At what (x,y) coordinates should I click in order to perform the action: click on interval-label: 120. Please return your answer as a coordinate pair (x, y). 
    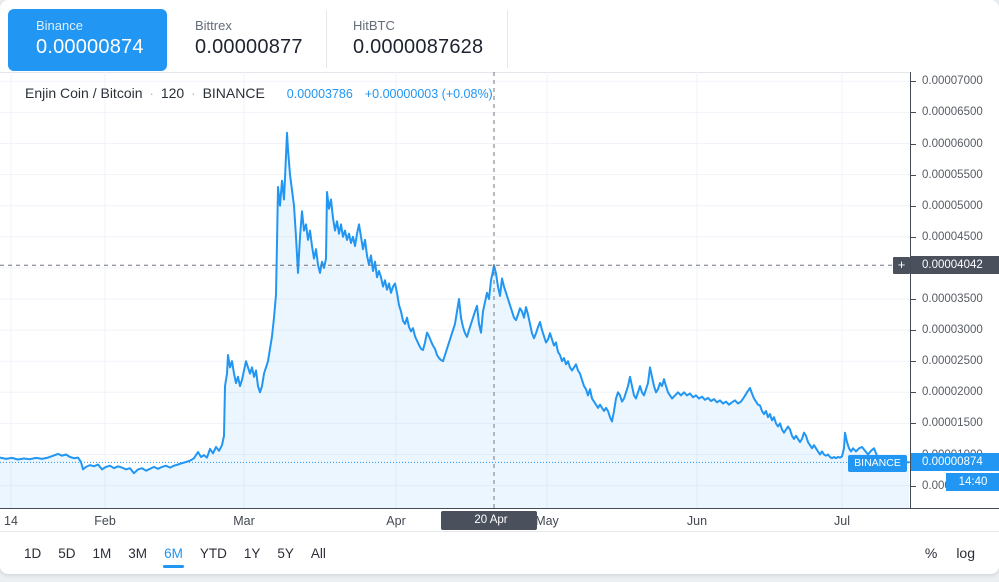
    Looking at the image, I should click on (172, 93).